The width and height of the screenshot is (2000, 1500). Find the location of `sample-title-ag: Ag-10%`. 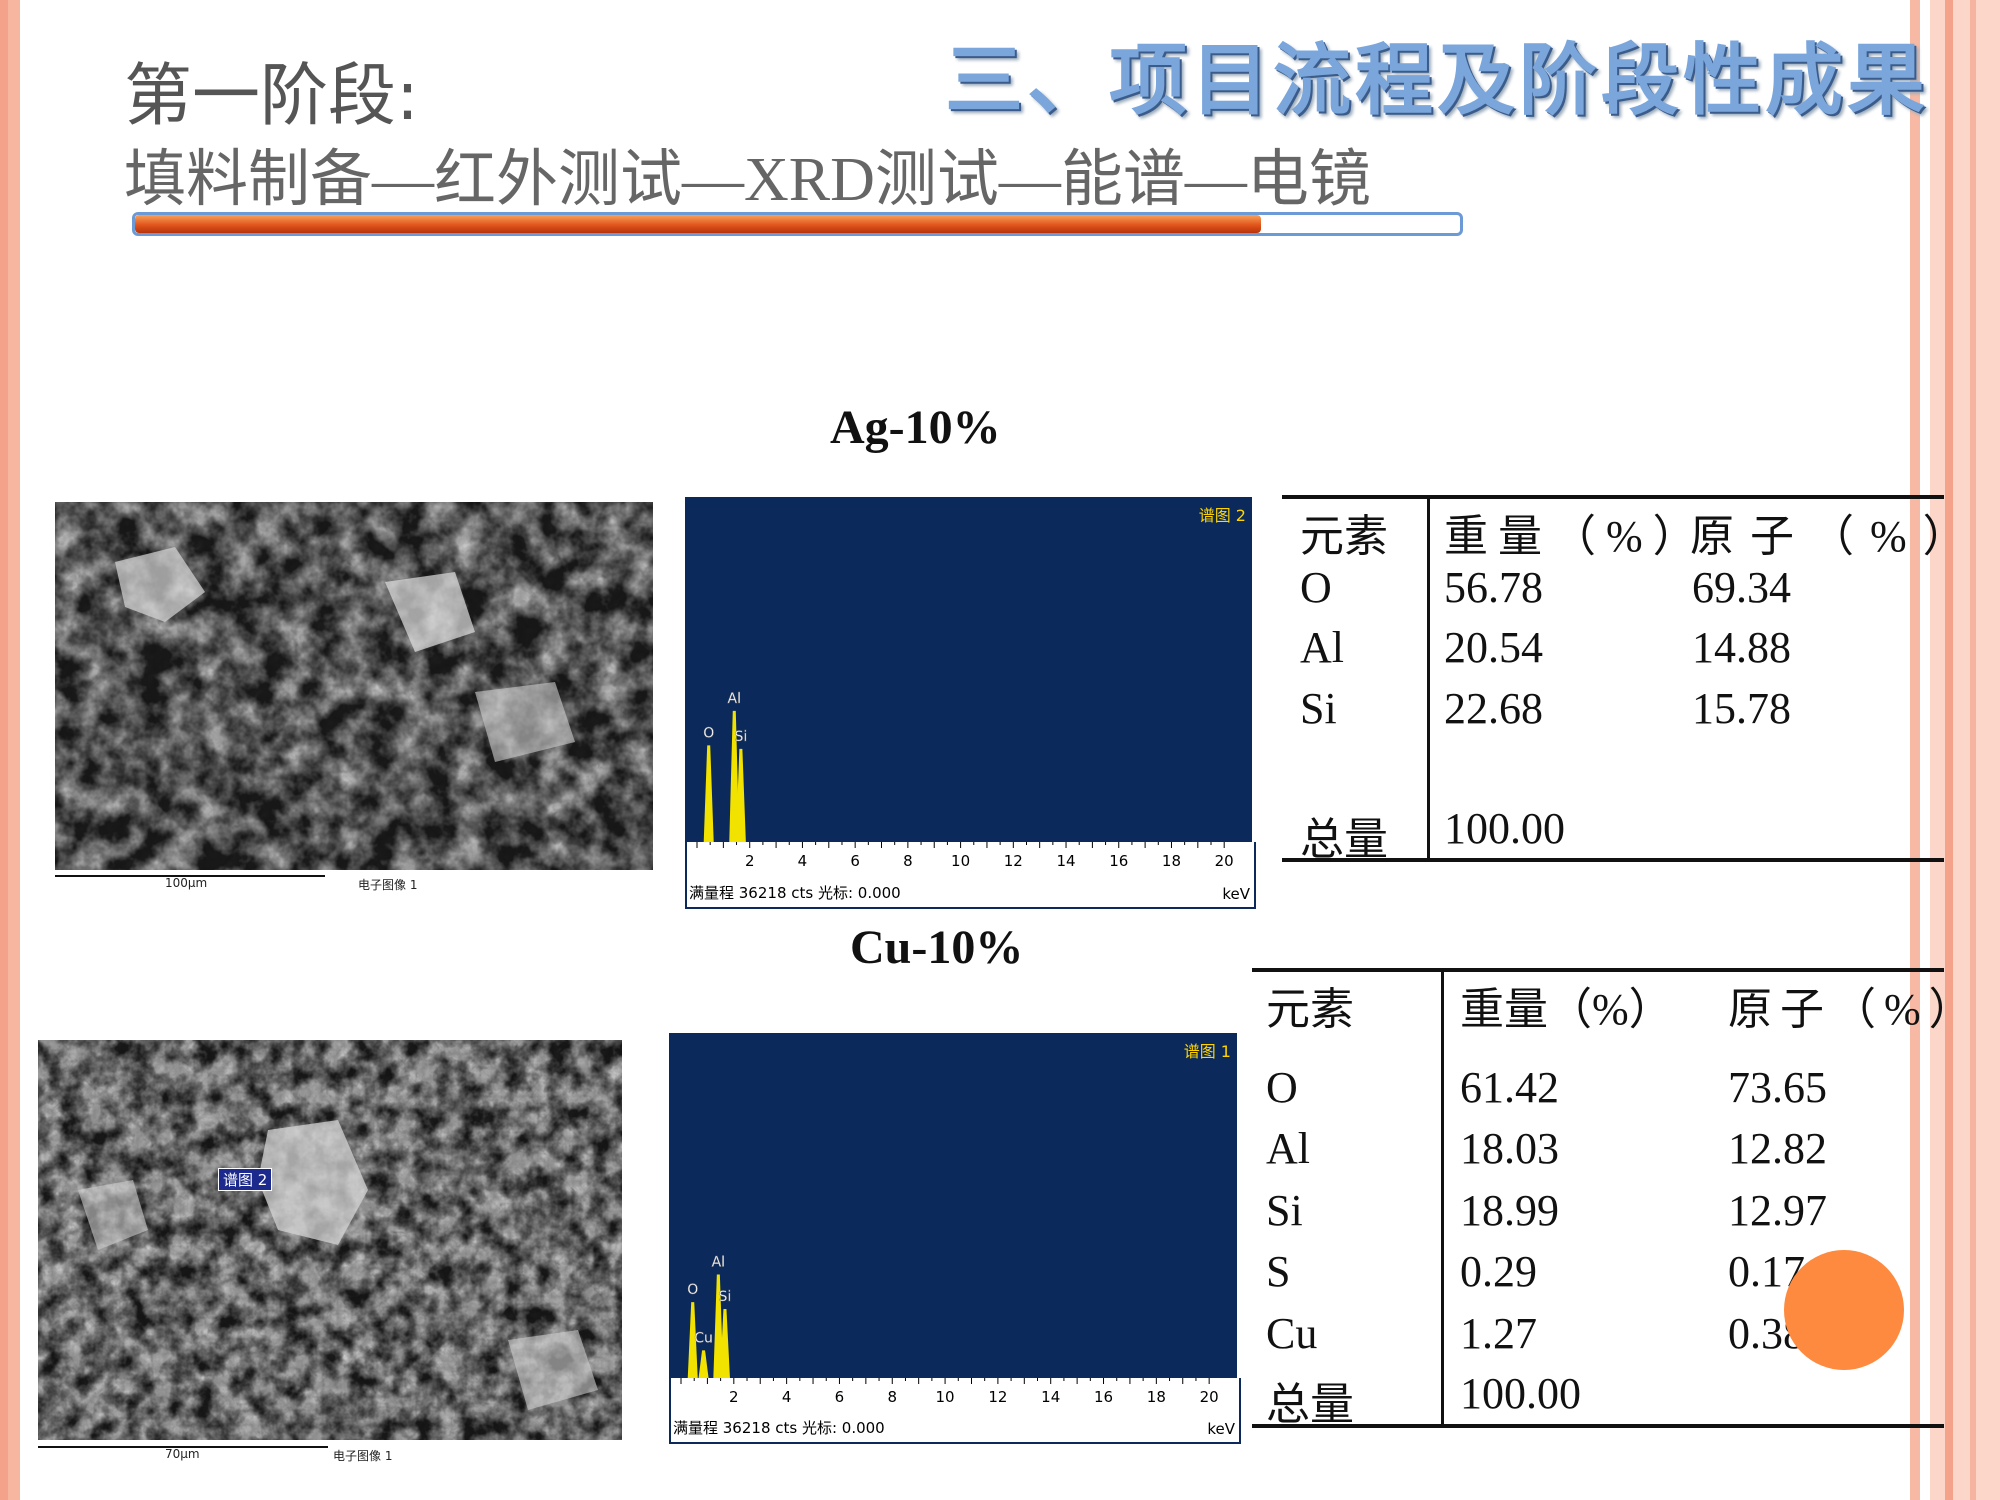

sample-title-ag: Ag-10% is located at coordinates (915, 427).